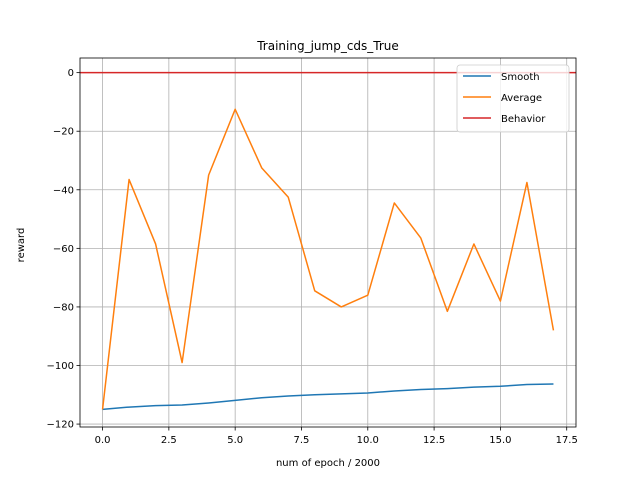 This screenshot has width=640, height=480. Describe the element at coordinates (368, 440) in the screenshot. I see `x-tick-label: 10.0` at that location.